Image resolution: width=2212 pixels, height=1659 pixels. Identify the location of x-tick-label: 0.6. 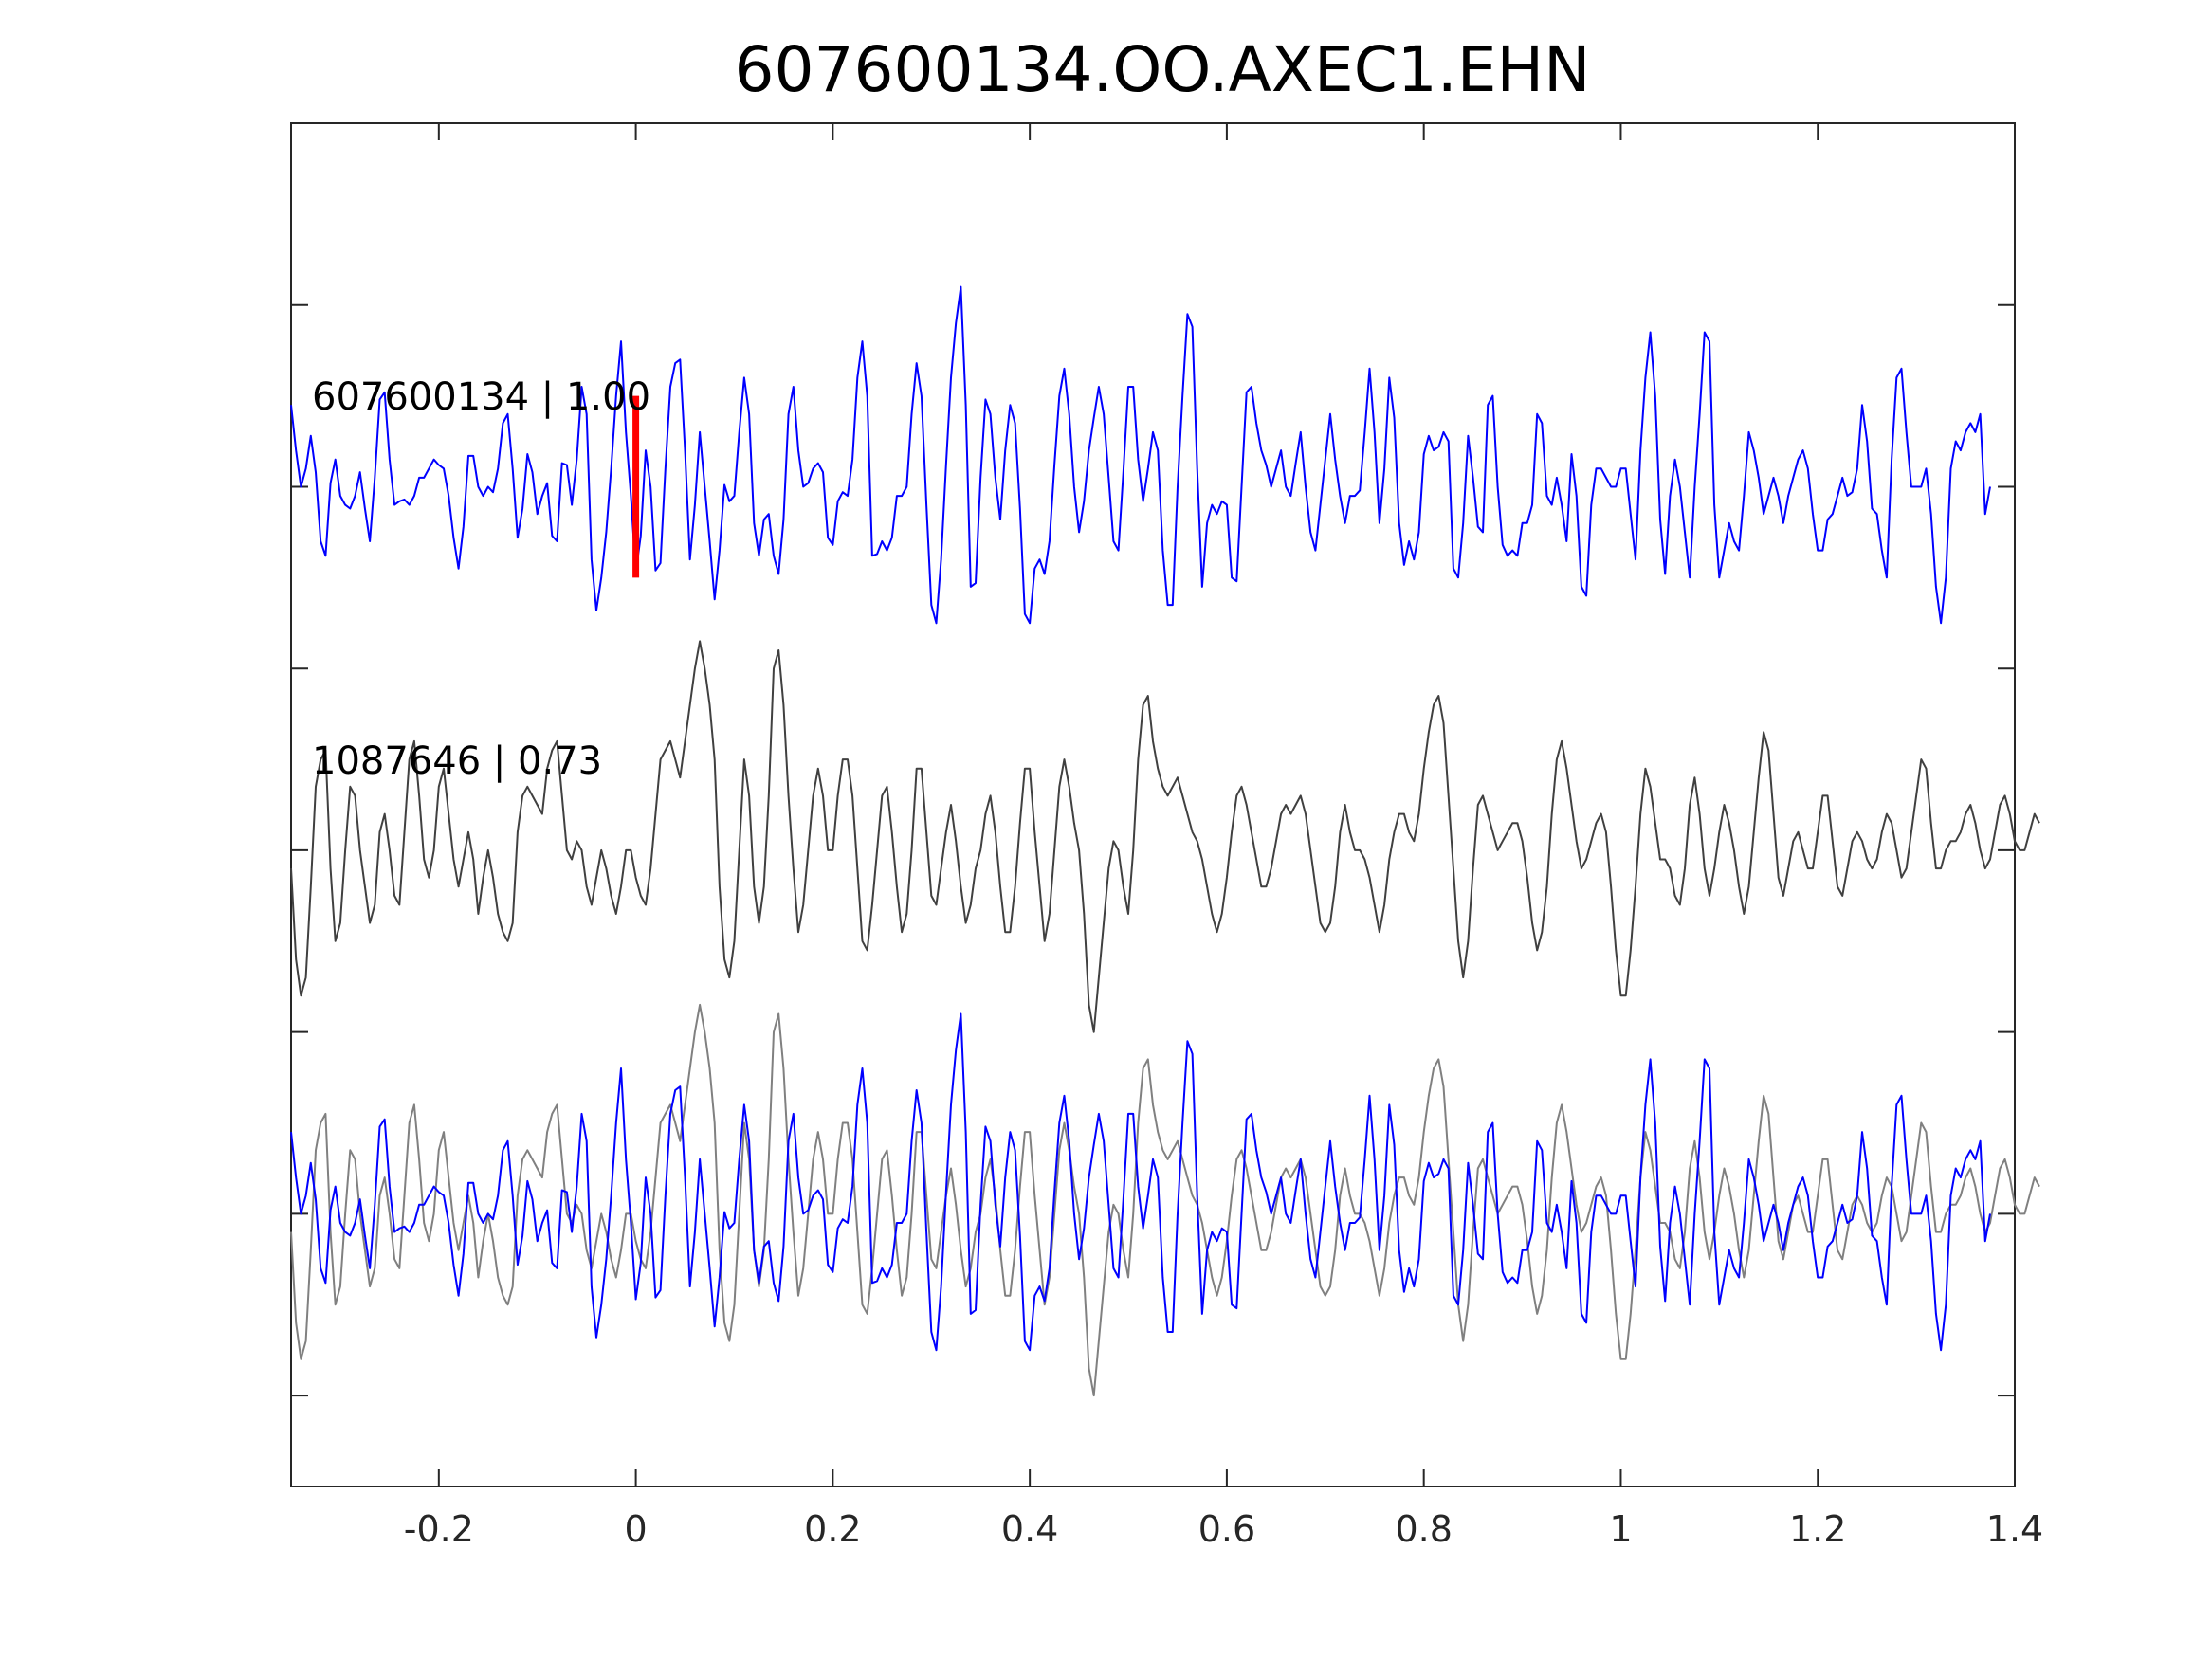
(1226, 1529).